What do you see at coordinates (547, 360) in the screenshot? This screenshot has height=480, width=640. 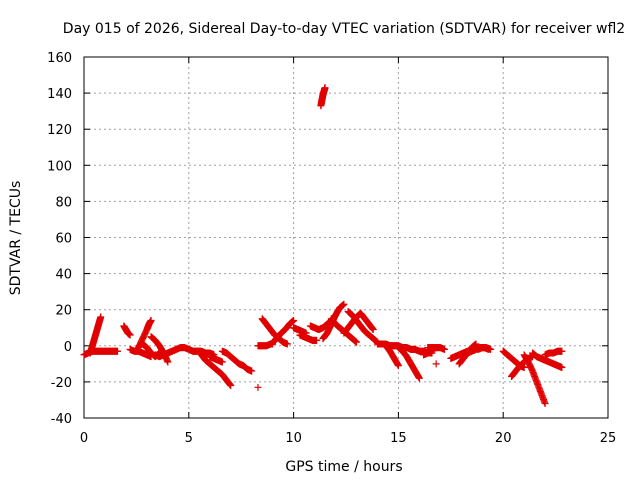 I see `series-seg39` at bounding box center [547, 360].